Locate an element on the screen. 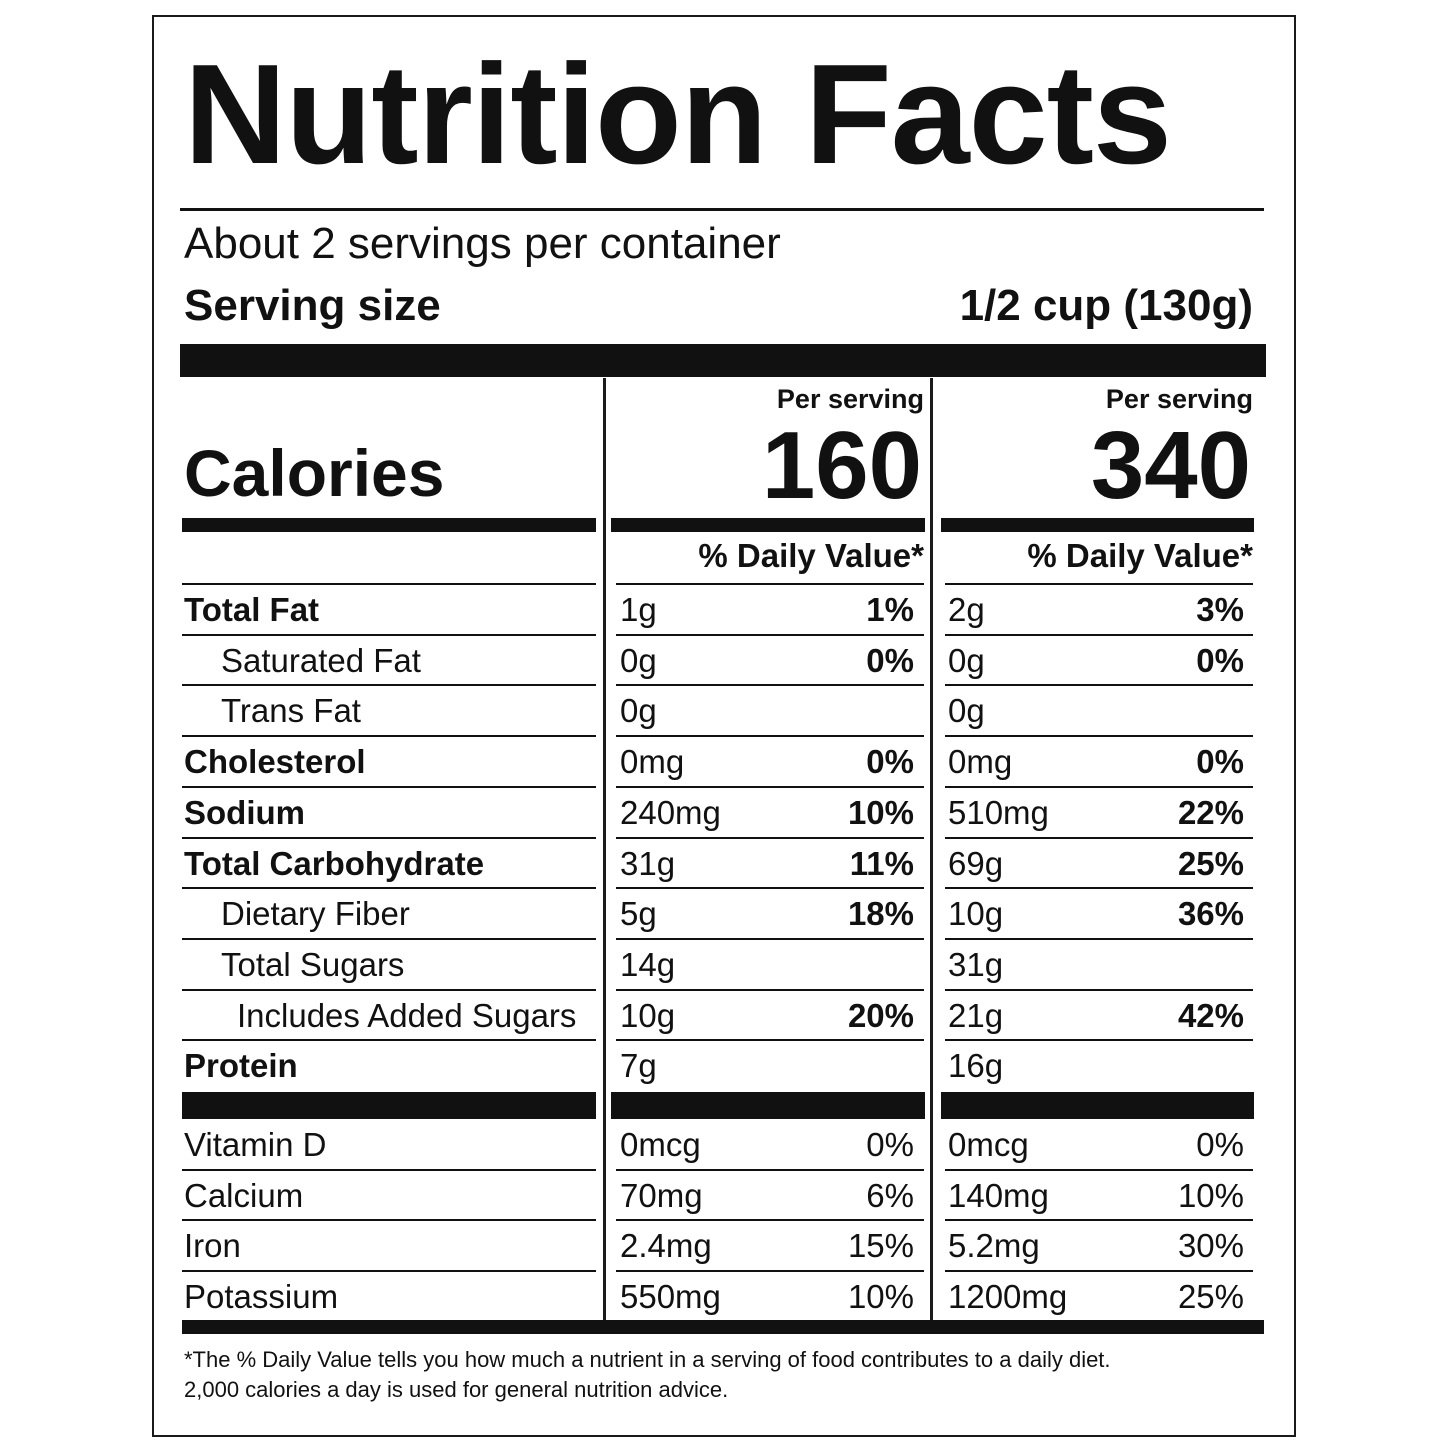  calories-label: Calories is located at coordinates (314, 473).